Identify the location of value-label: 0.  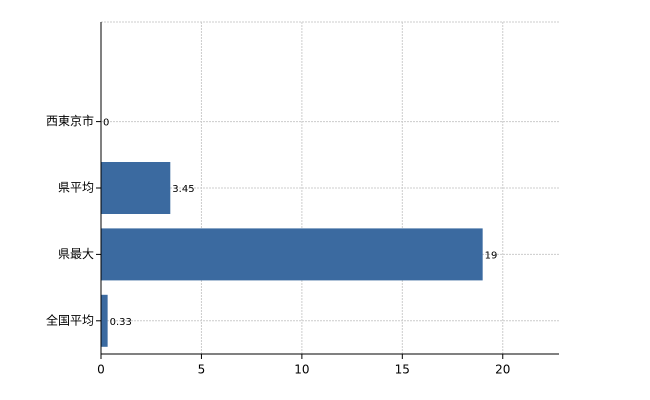
(106, 123).